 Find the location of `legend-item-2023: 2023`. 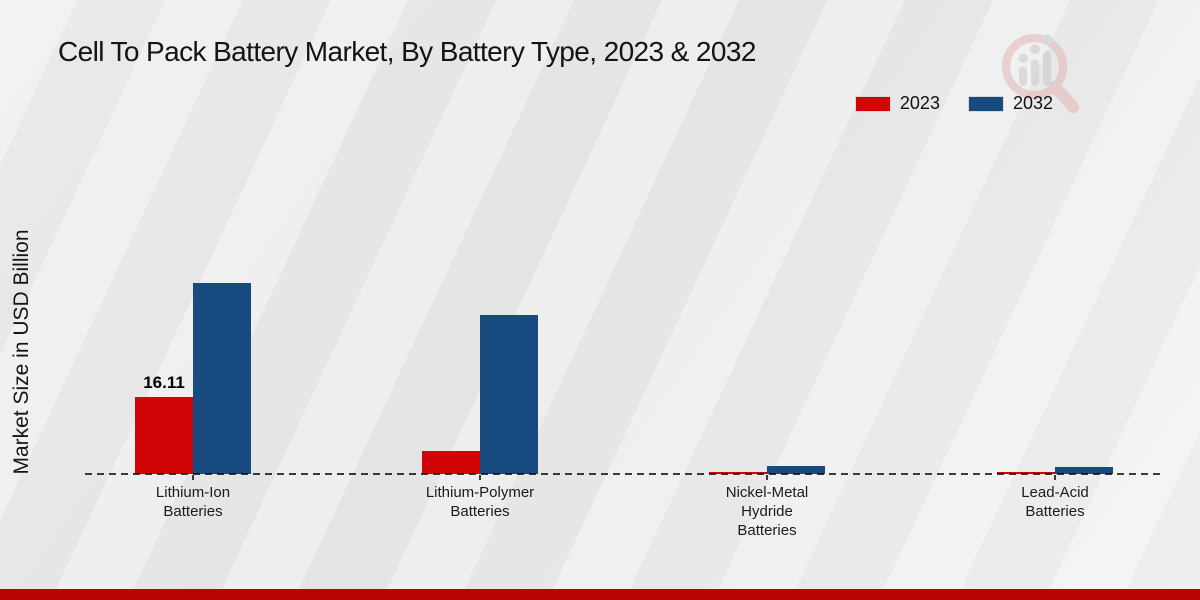

legend-item-2023: 2023 is located at coordinates (897, 103).